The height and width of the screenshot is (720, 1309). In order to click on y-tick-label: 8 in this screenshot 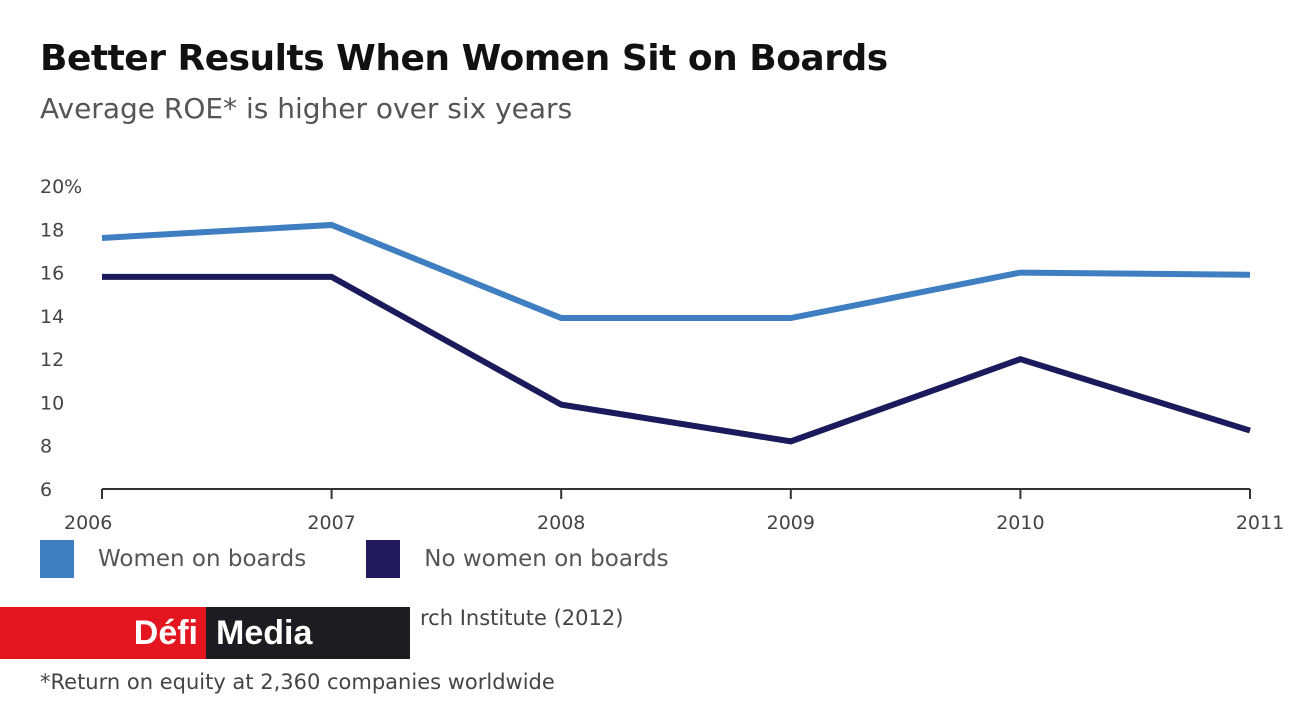, I will do `click(46, 447)`.